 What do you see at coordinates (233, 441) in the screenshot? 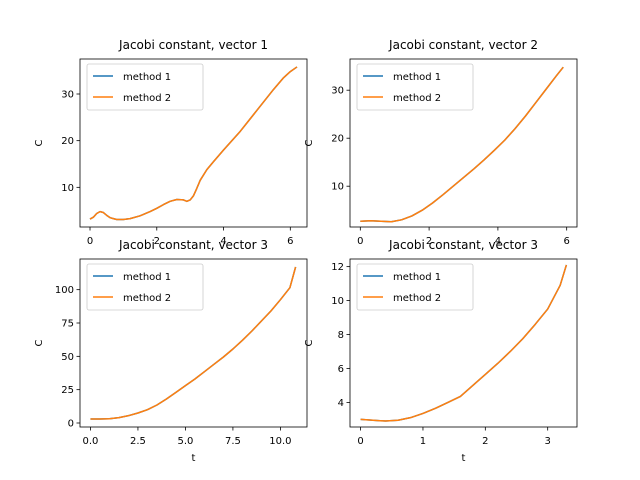
I see `x-tick-label: 7.5` at bounding box center [233, 441].